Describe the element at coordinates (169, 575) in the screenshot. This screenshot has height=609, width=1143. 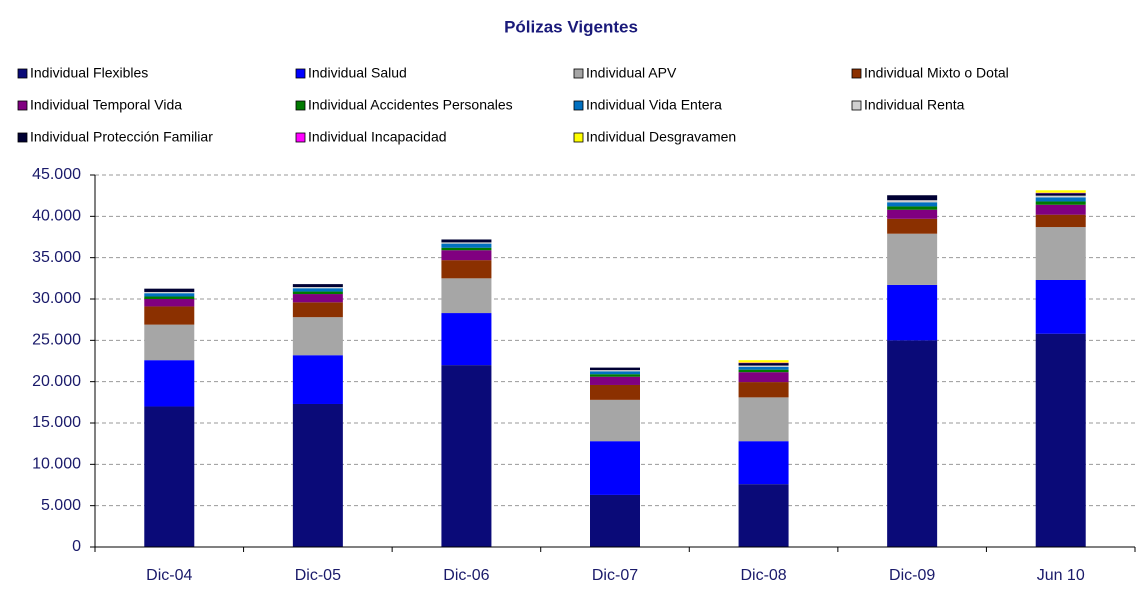
I see `x-tick-label: Dic-04` at that location.